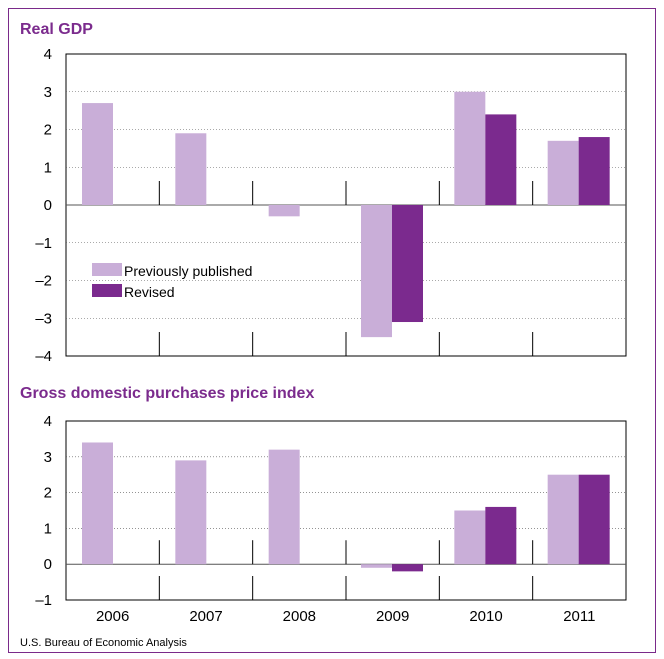  I want to click on real-gdp-y-ticks: 4 3 2 1 0 –1 –2 –3 –4, so click(43, 205).